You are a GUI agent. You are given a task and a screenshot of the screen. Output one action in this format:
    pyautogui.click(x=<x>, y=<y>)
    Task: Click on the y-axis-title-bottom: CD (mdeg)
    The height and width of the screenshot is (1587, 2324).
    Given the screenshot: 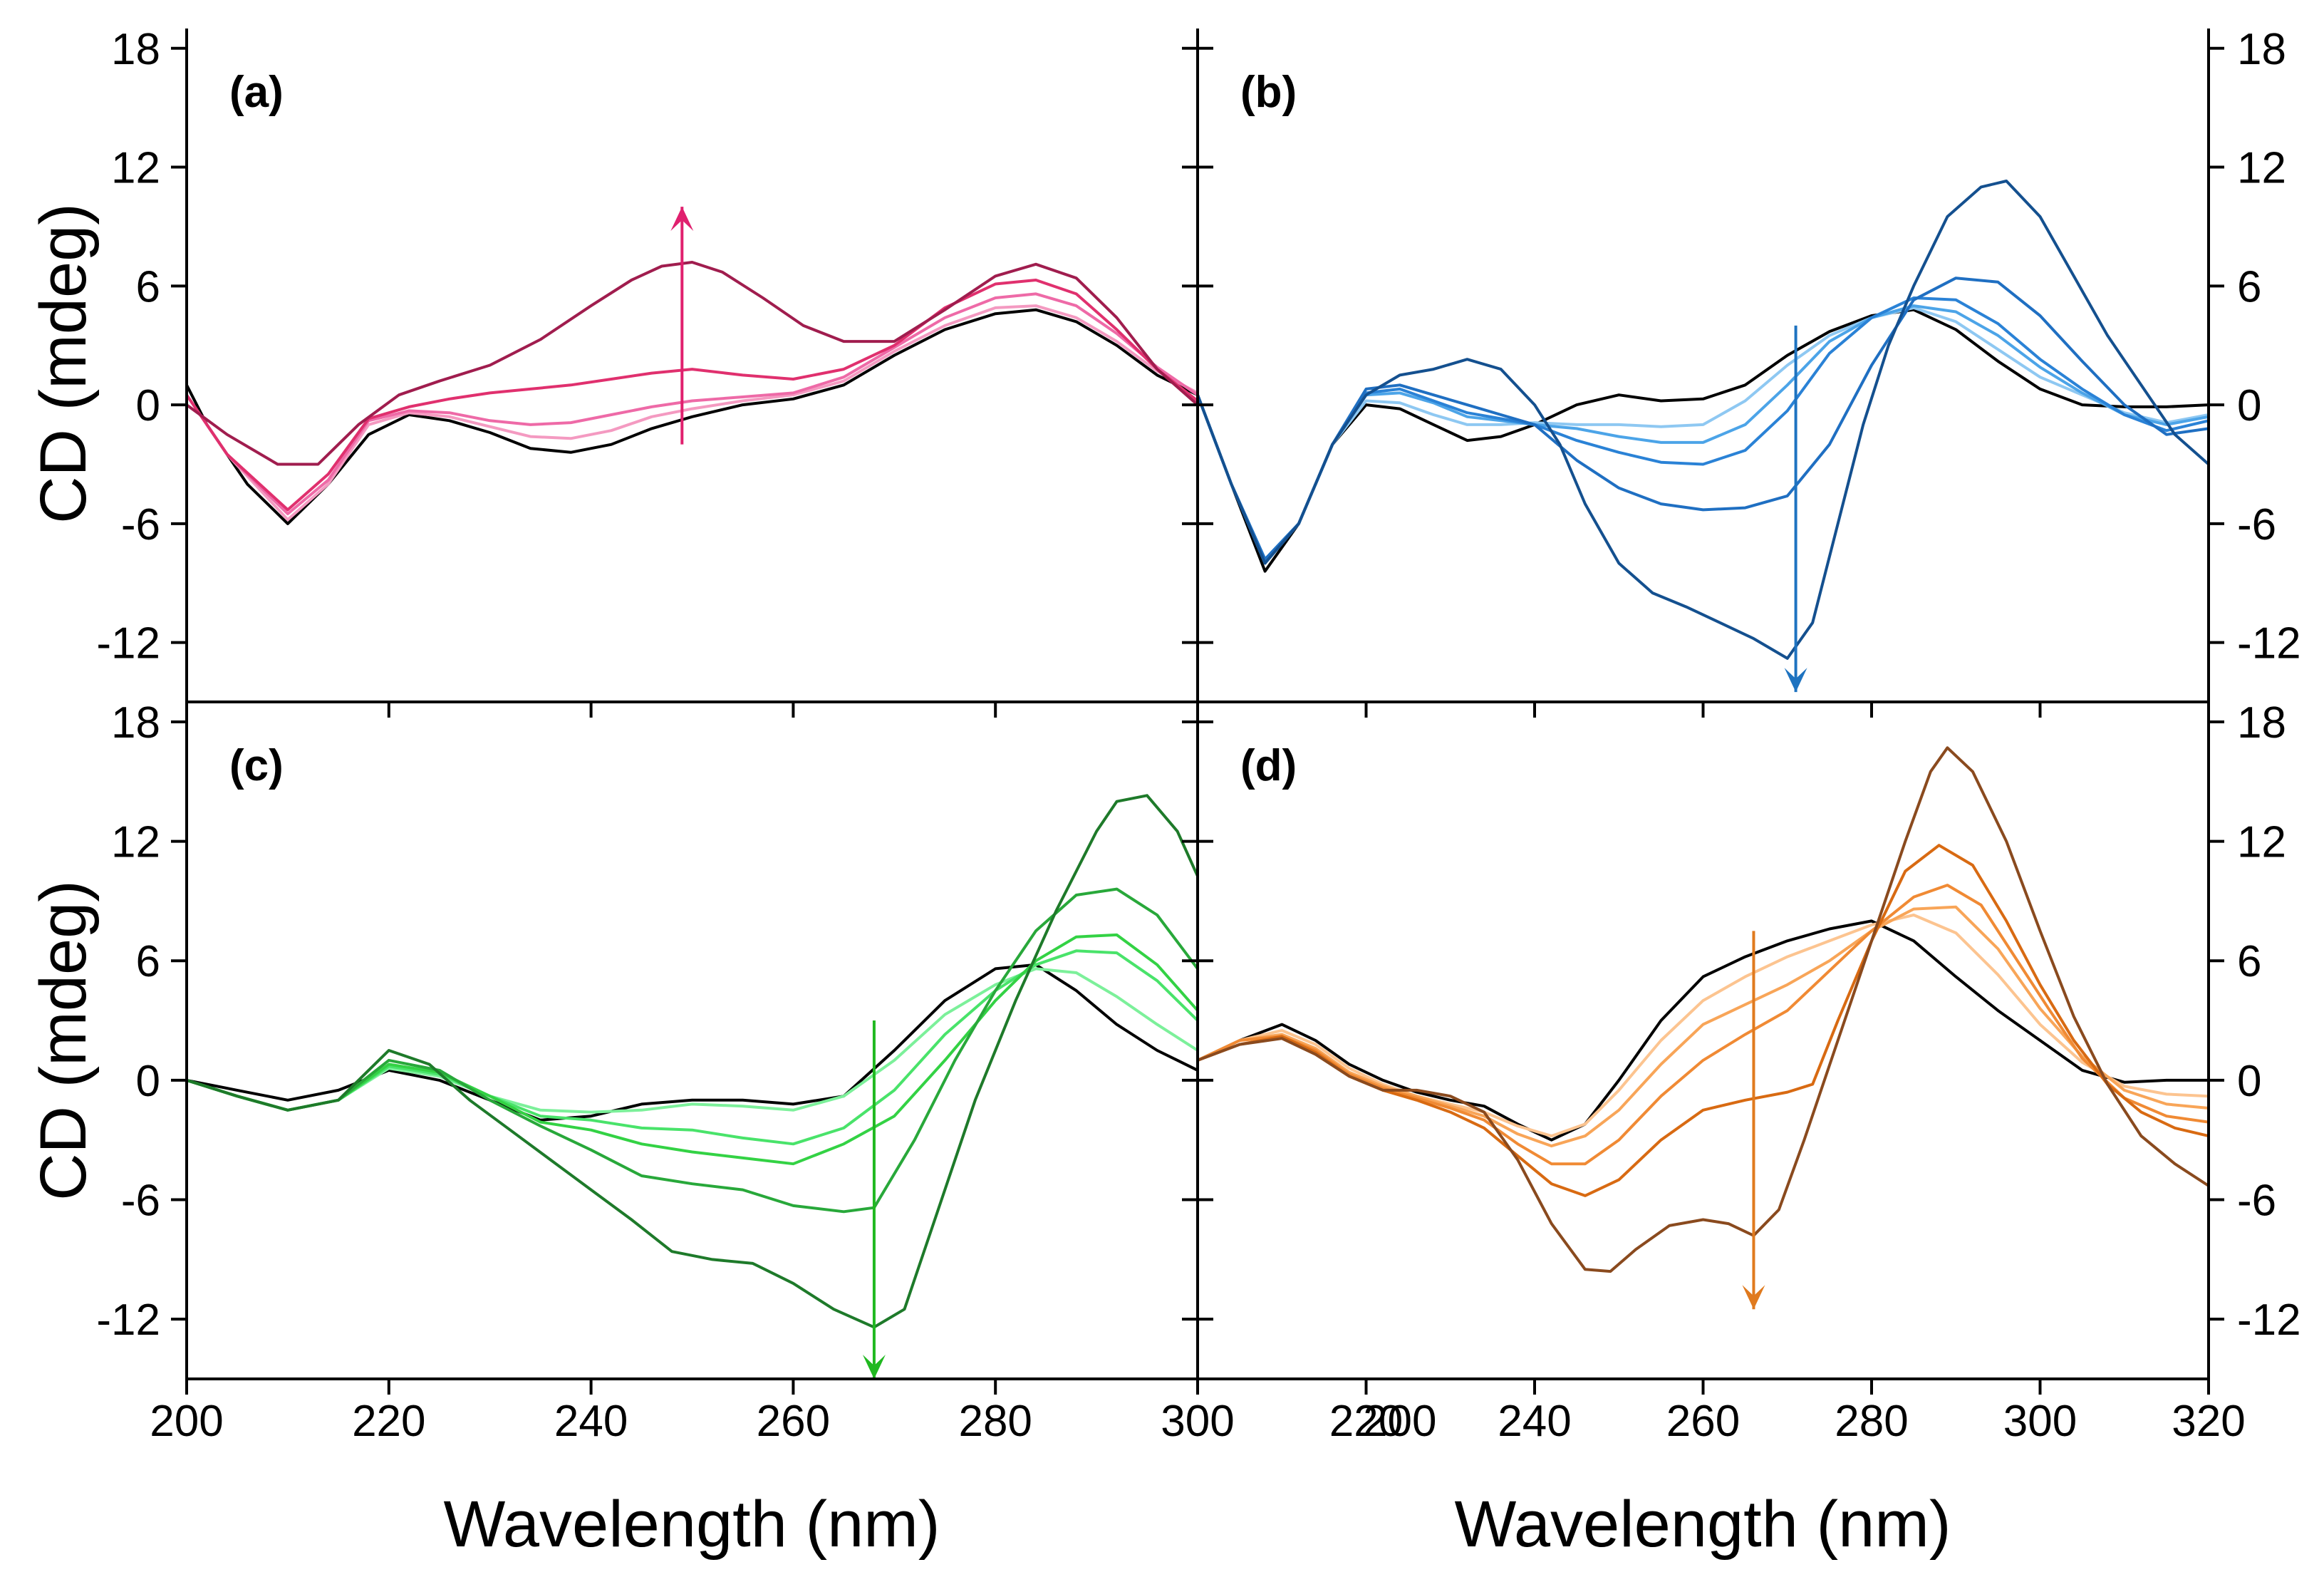 What is the action you would take?
    pyautogui.click(x=63, y=1040)
    